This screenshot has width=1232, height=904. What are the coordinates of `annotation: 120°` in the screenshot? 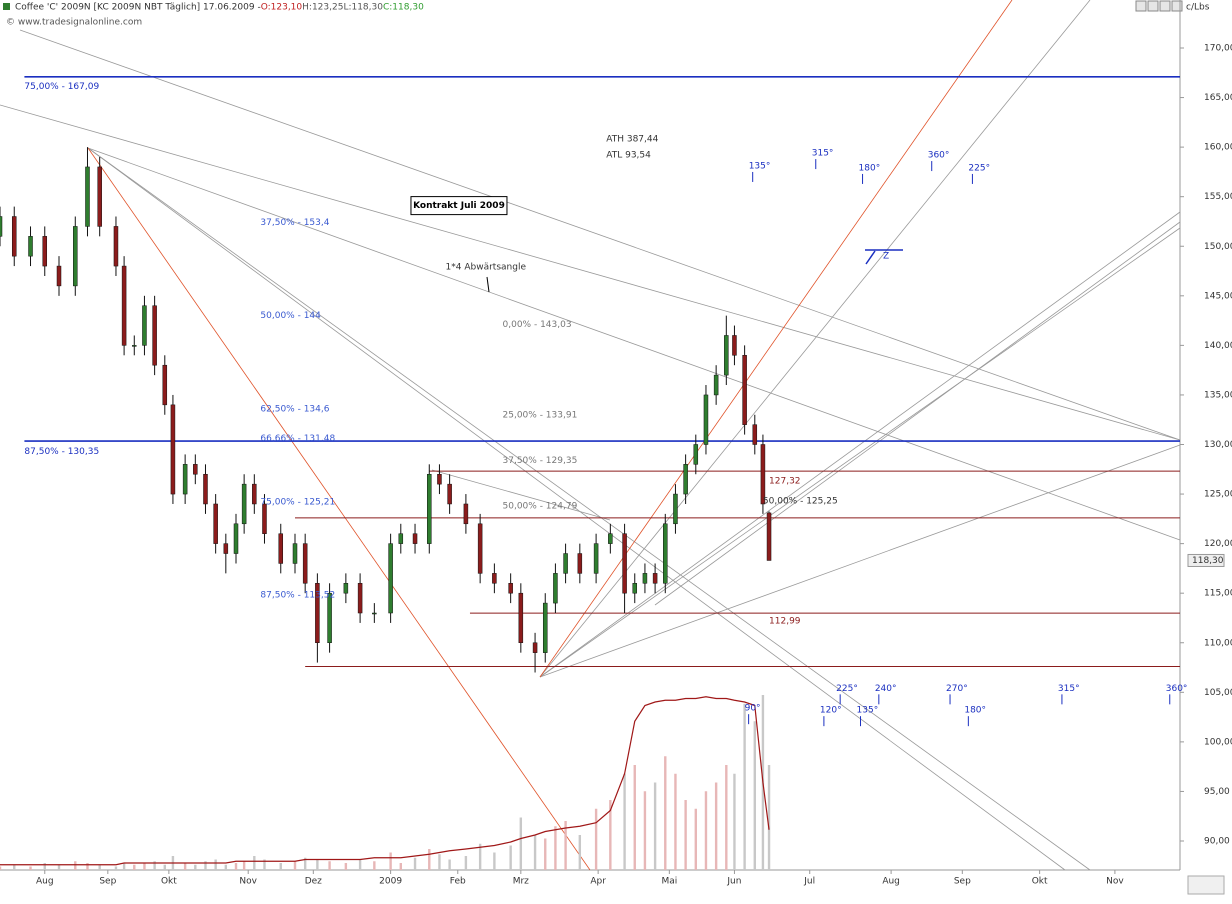 It's located at (831, 711).